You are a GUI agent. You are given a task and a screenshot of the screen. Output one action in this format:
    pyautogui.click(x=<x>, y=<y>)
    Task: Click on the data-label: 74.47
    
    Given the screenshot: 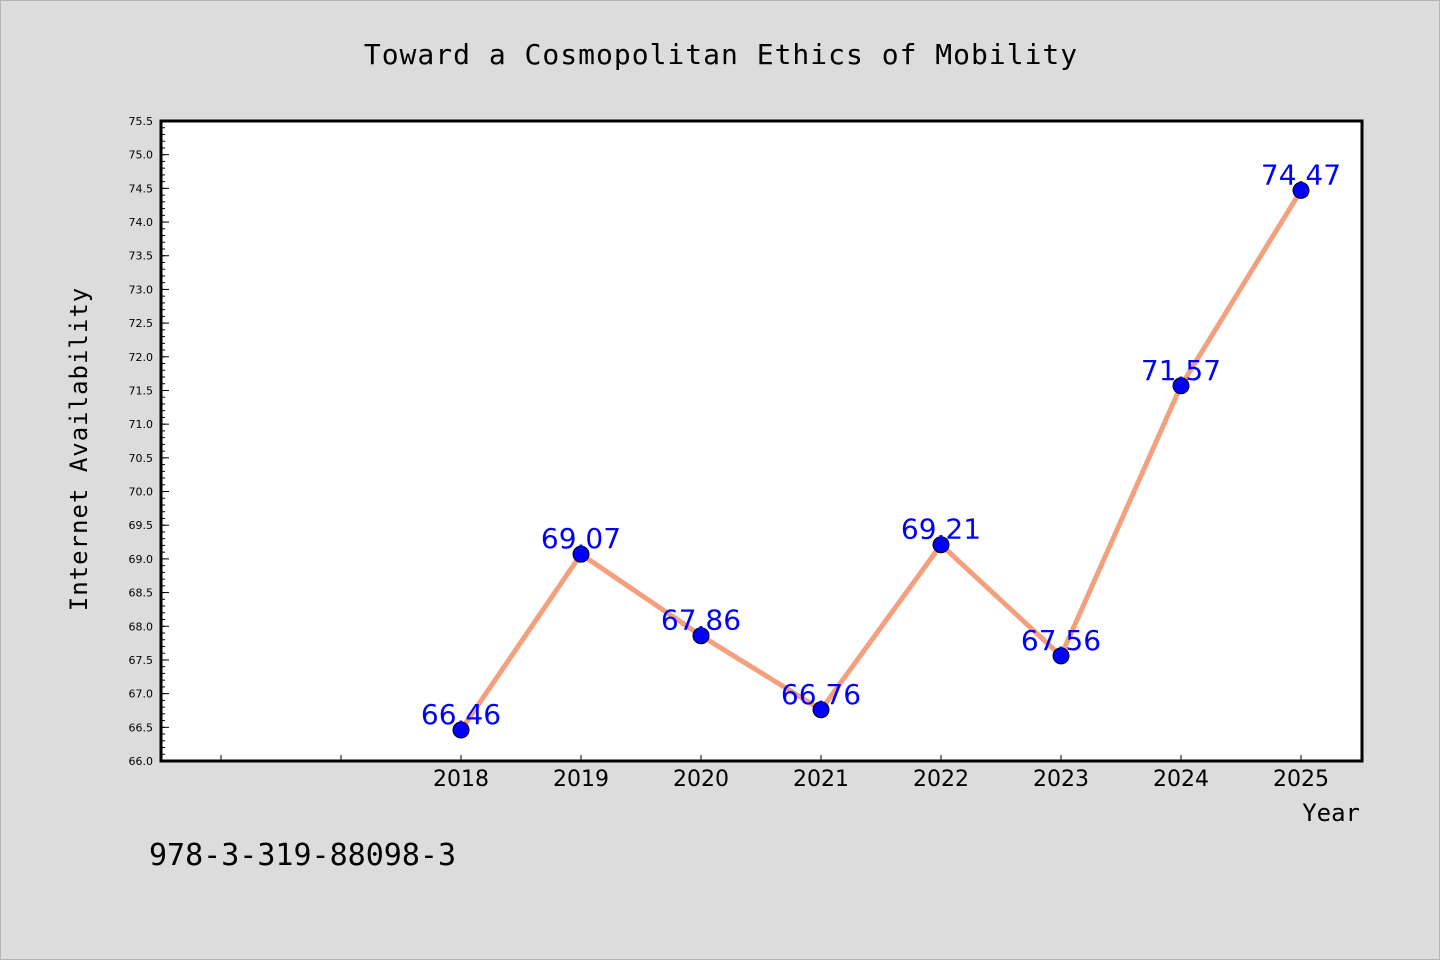 What is the action you would take?
    pyautogui.click(x=1301, y=174)
    